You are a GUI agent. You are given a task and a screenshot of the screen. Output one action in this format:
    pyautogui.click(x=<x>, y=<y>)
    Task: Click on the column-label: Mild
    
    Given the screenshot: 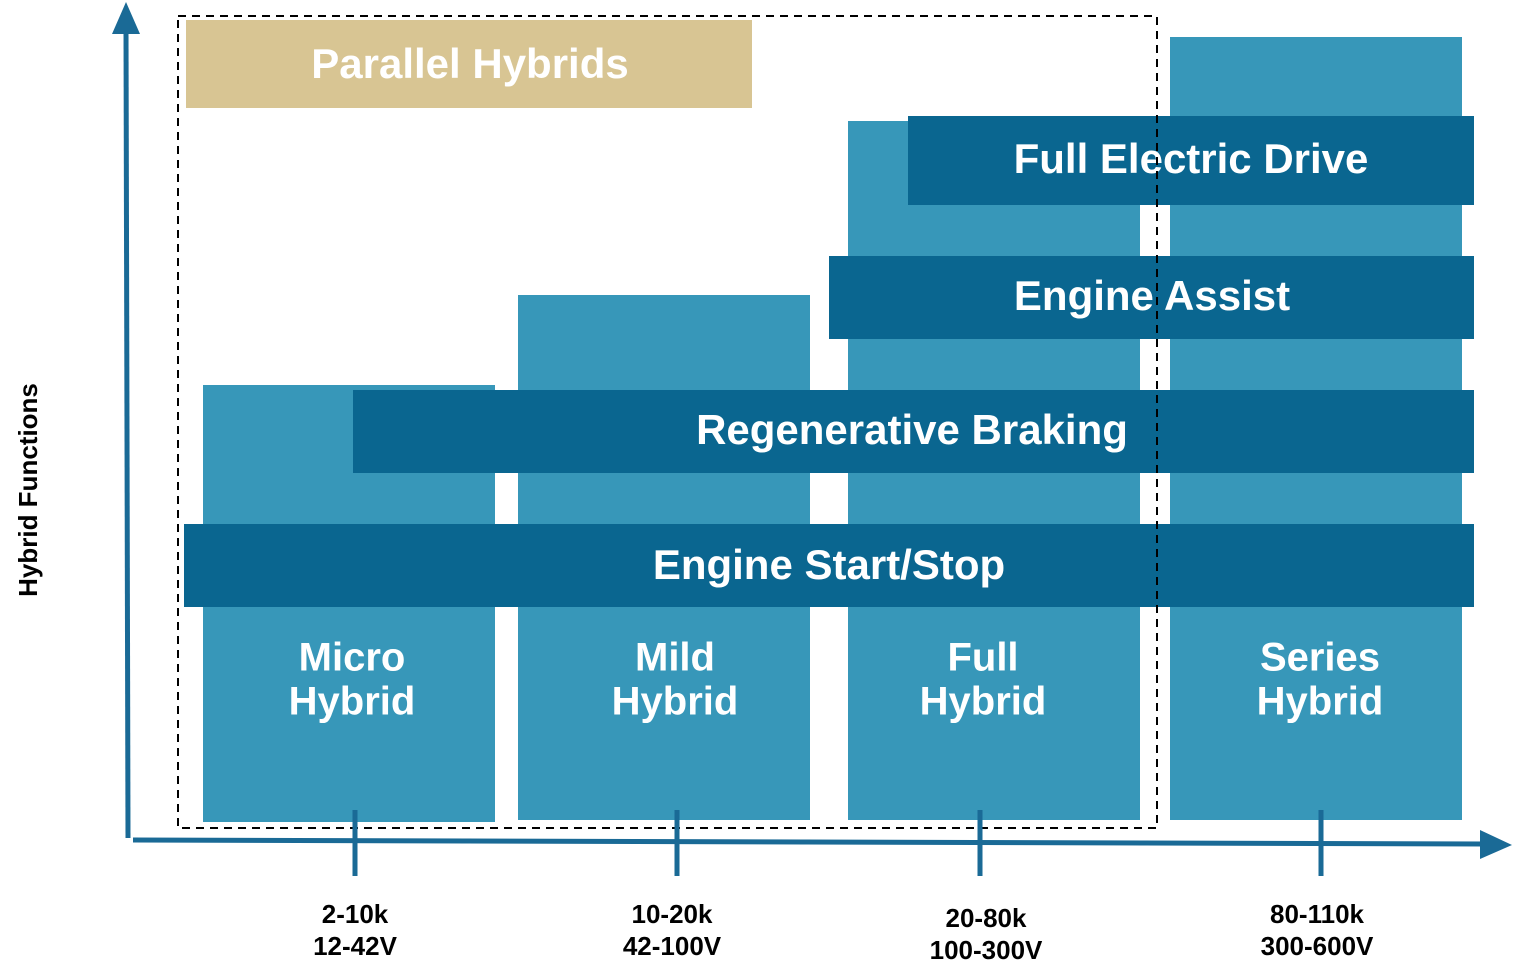 What is the action you would take?
    pyautogui.click(x=675, y=658)
    